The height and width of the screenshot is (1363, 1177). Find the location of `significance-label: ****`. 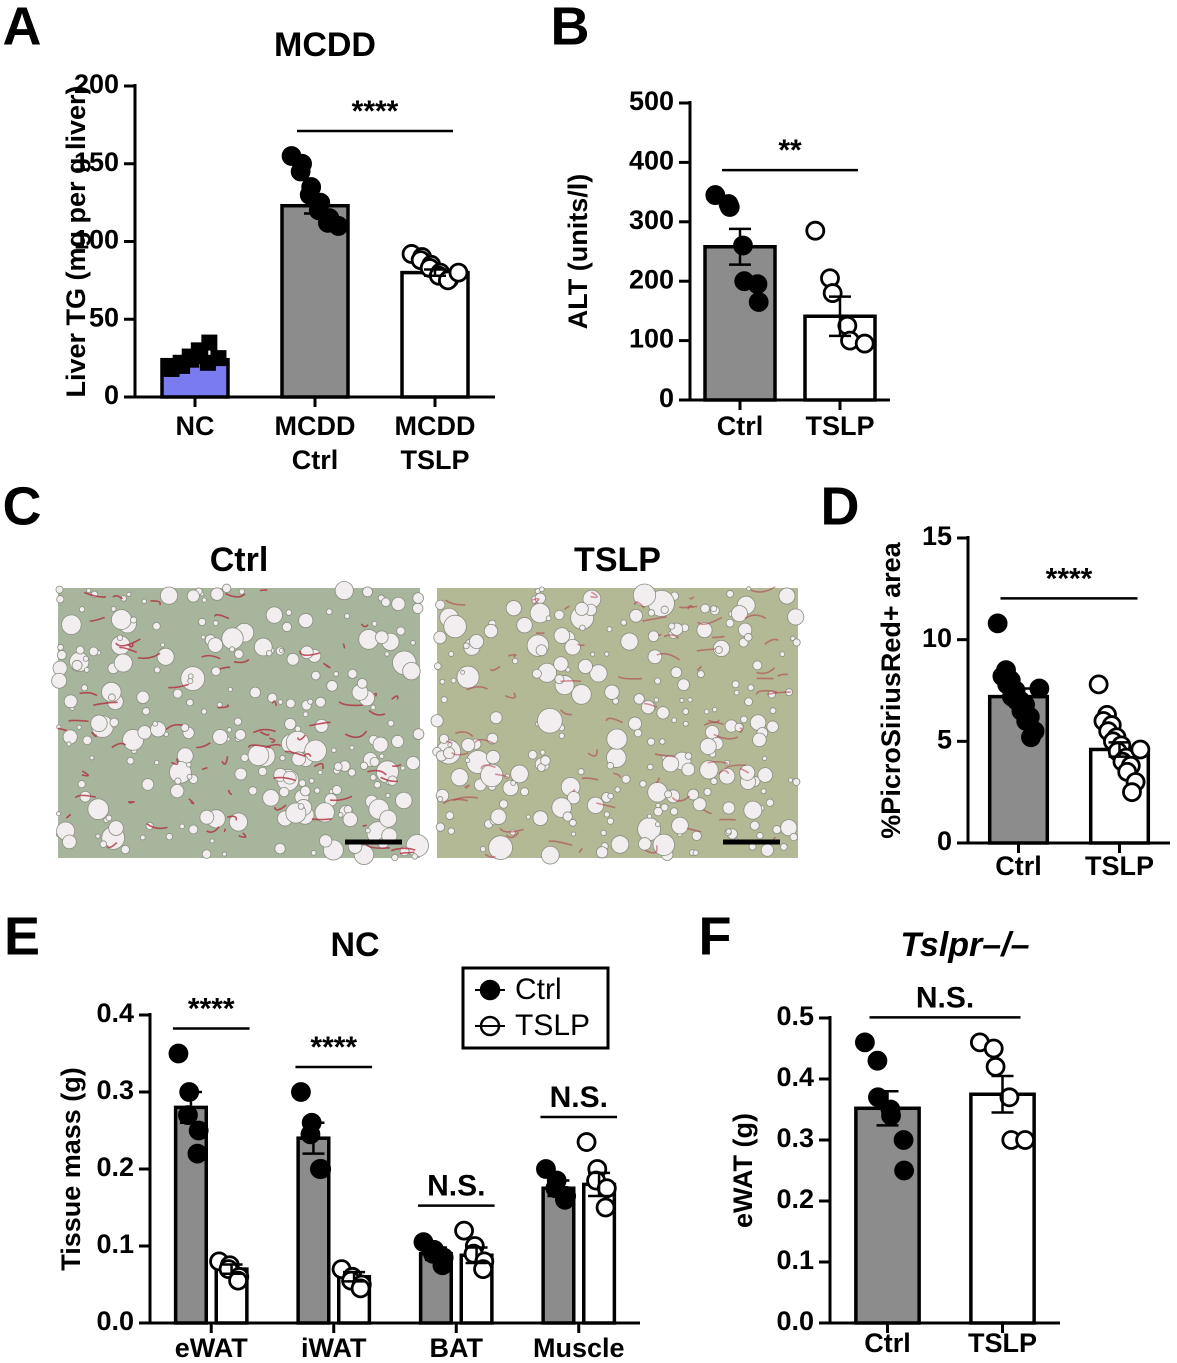

significance-label: **** is located at coordinates (211, 1008).